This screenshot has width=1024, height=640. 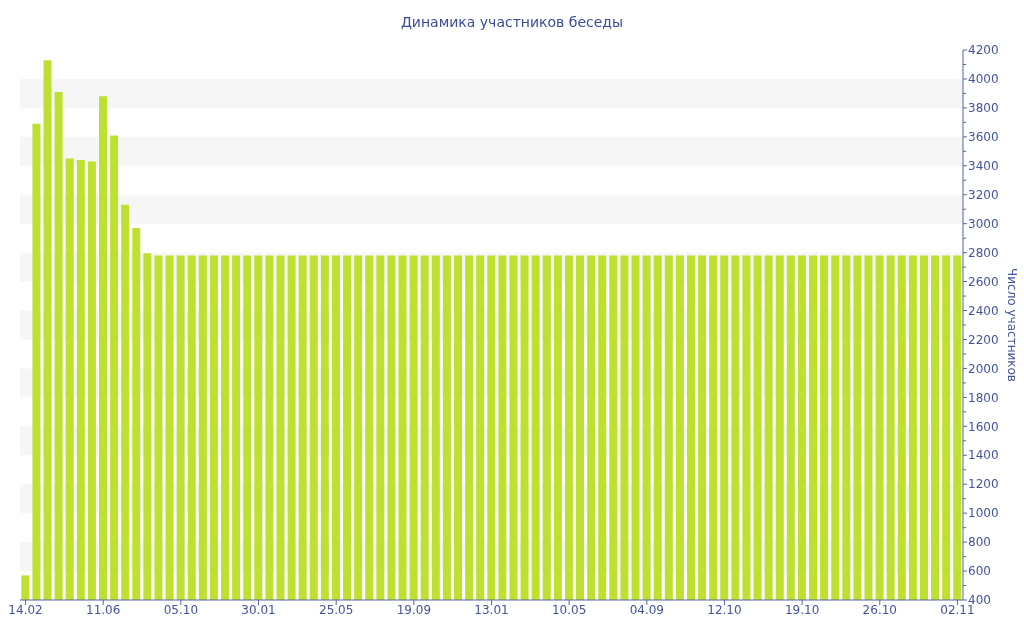 I want to click on y-tick-label: 2200, so click(x=983, y=339).